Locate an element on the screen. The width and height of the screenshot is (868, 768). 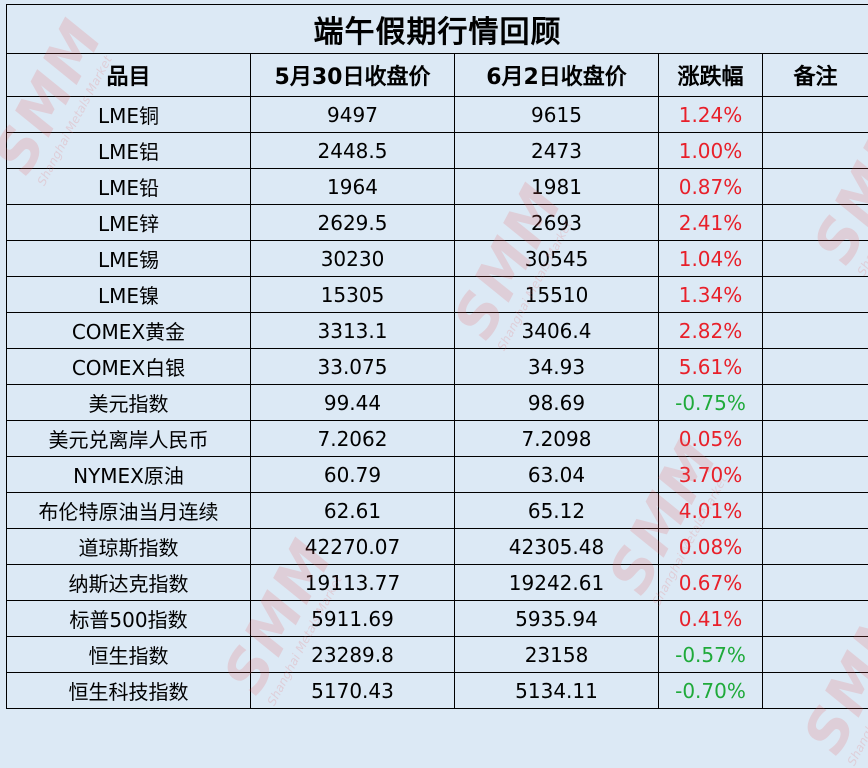
cell-close-0530: 2448.5 is located at coordinates (353, 151).